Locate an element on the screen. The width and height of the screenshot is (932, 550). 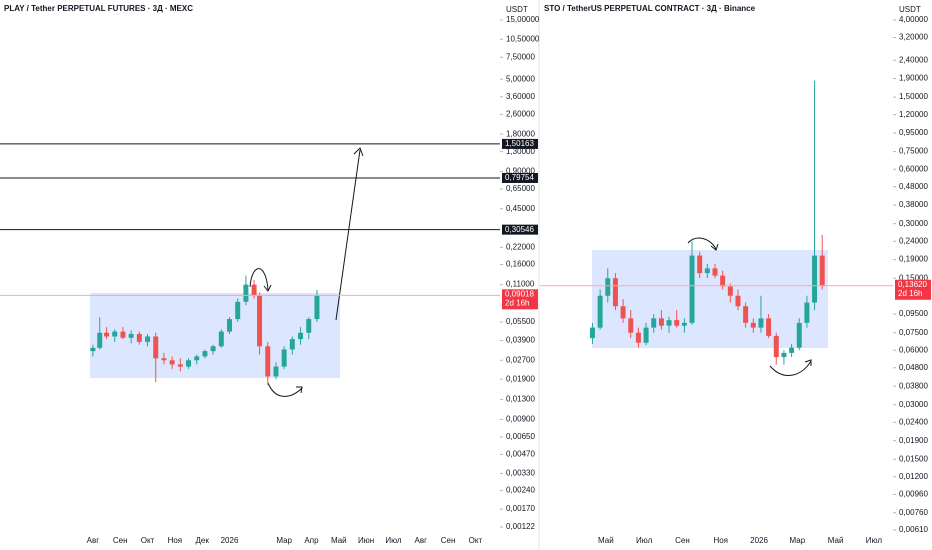
level-label: 1,50163 is located at coordinates (519, 143).